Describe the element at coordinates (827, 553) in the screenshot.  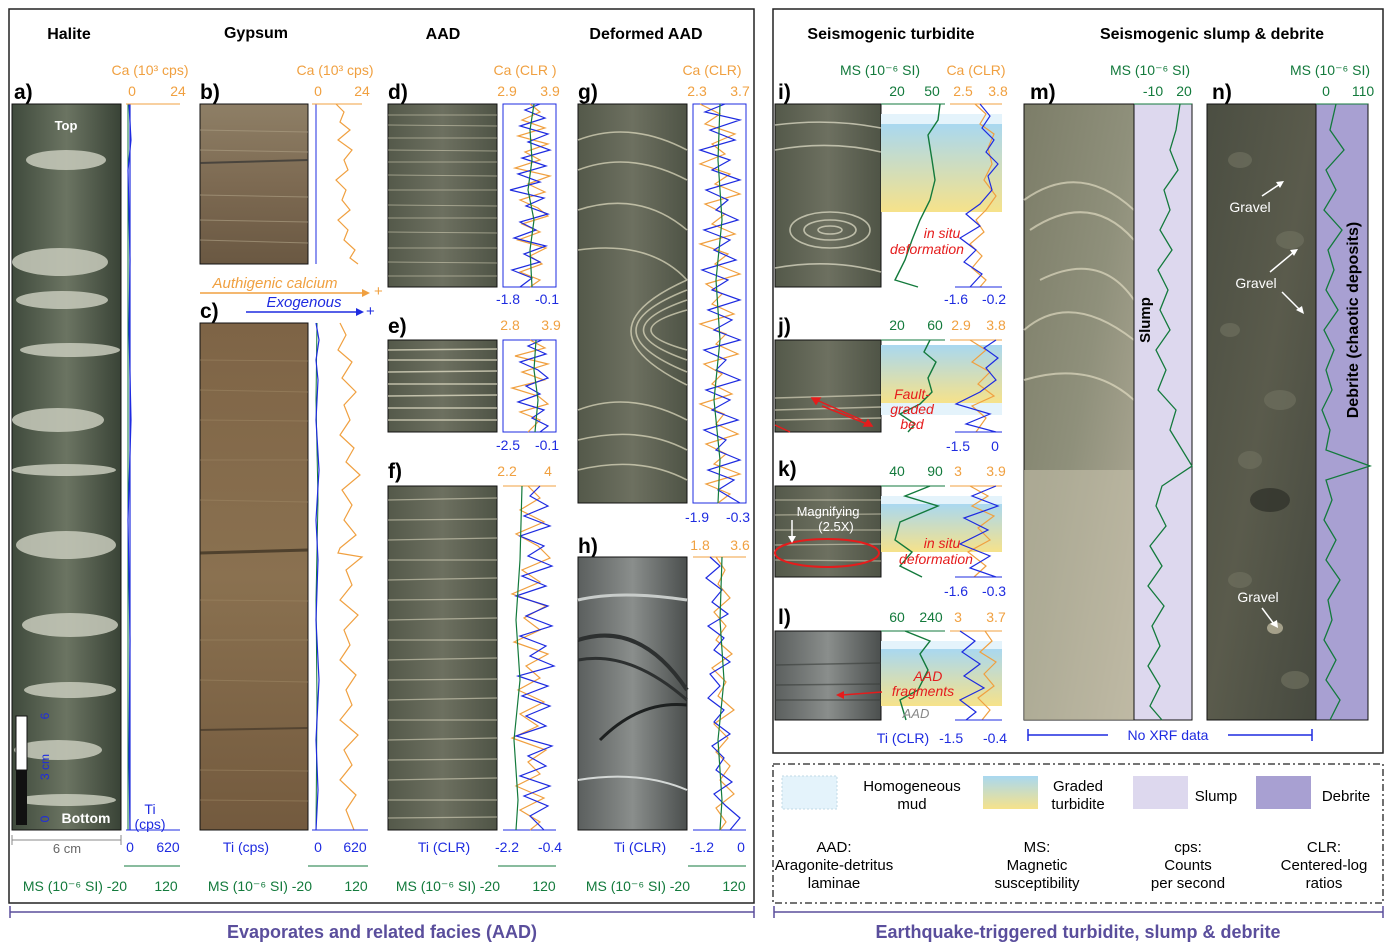
I see `magnify-ellipse` at that location.